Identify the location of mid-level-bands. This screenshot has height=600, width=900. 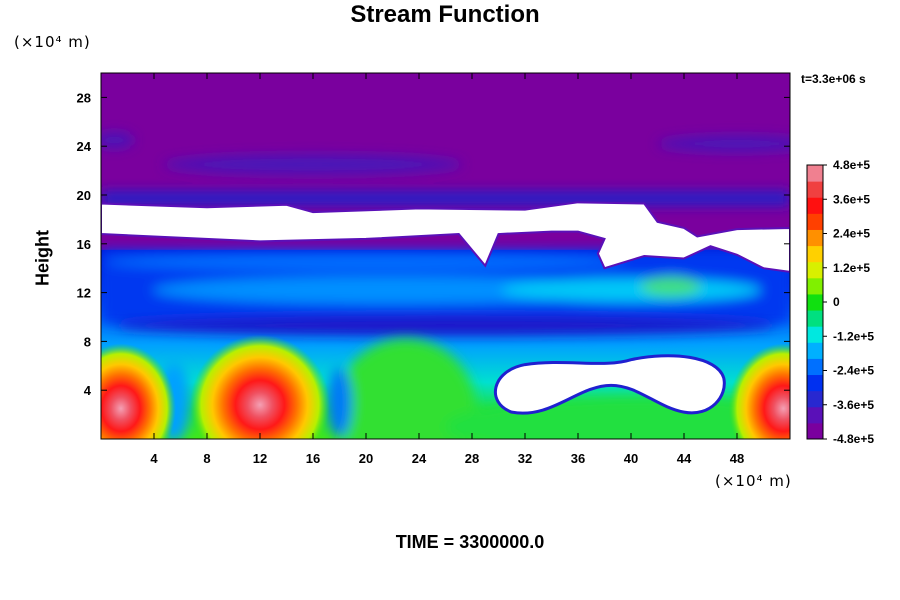
(445, 292).